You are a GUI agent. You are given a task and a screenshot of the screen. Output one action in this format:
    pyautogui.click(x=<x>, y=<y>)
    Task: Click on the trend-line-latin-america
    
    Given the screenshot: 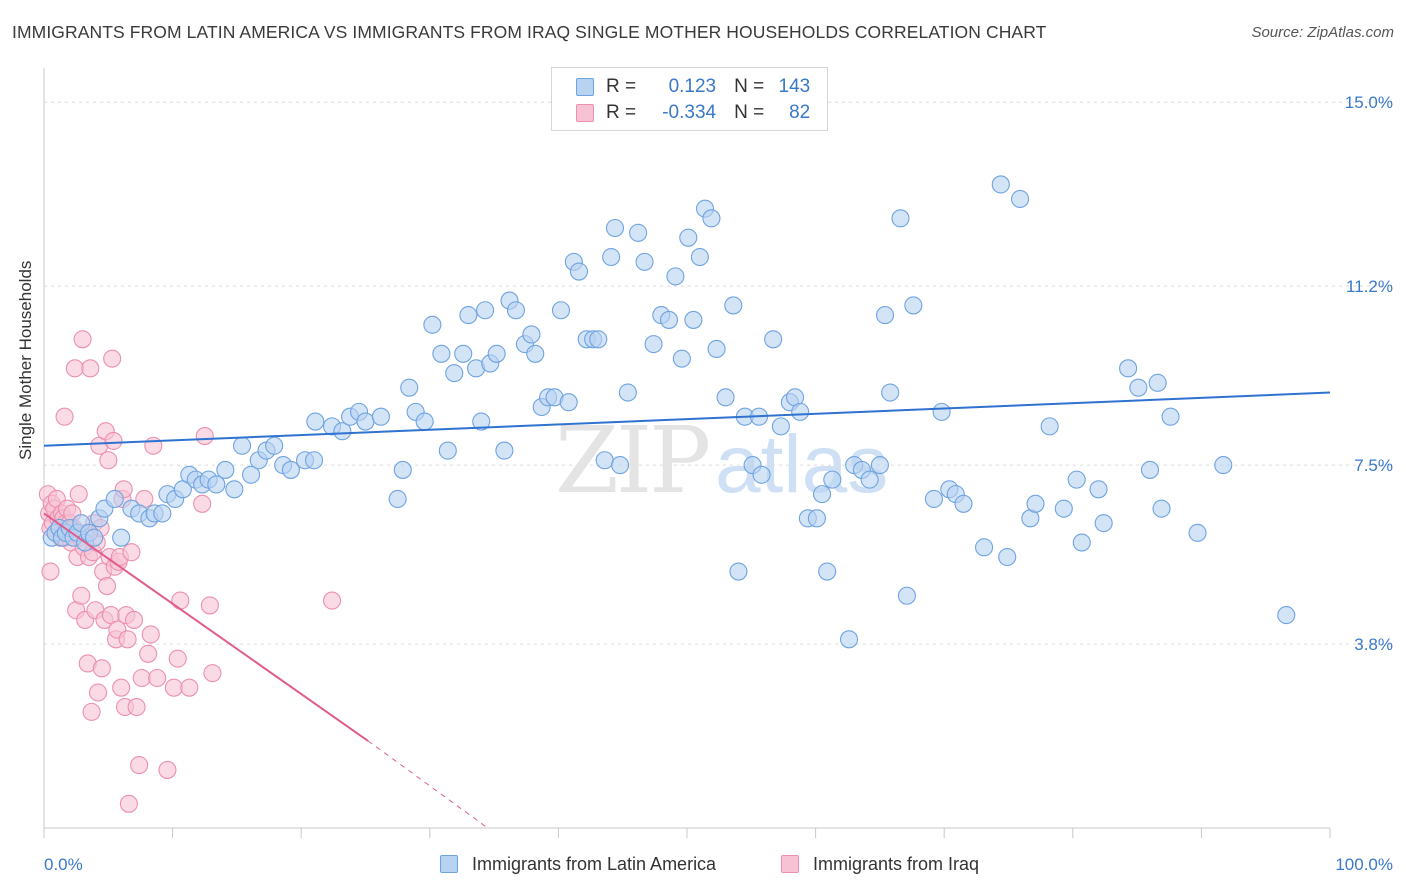 What is the action you would take?
    pyautogui.click(x=687, y=419)
    